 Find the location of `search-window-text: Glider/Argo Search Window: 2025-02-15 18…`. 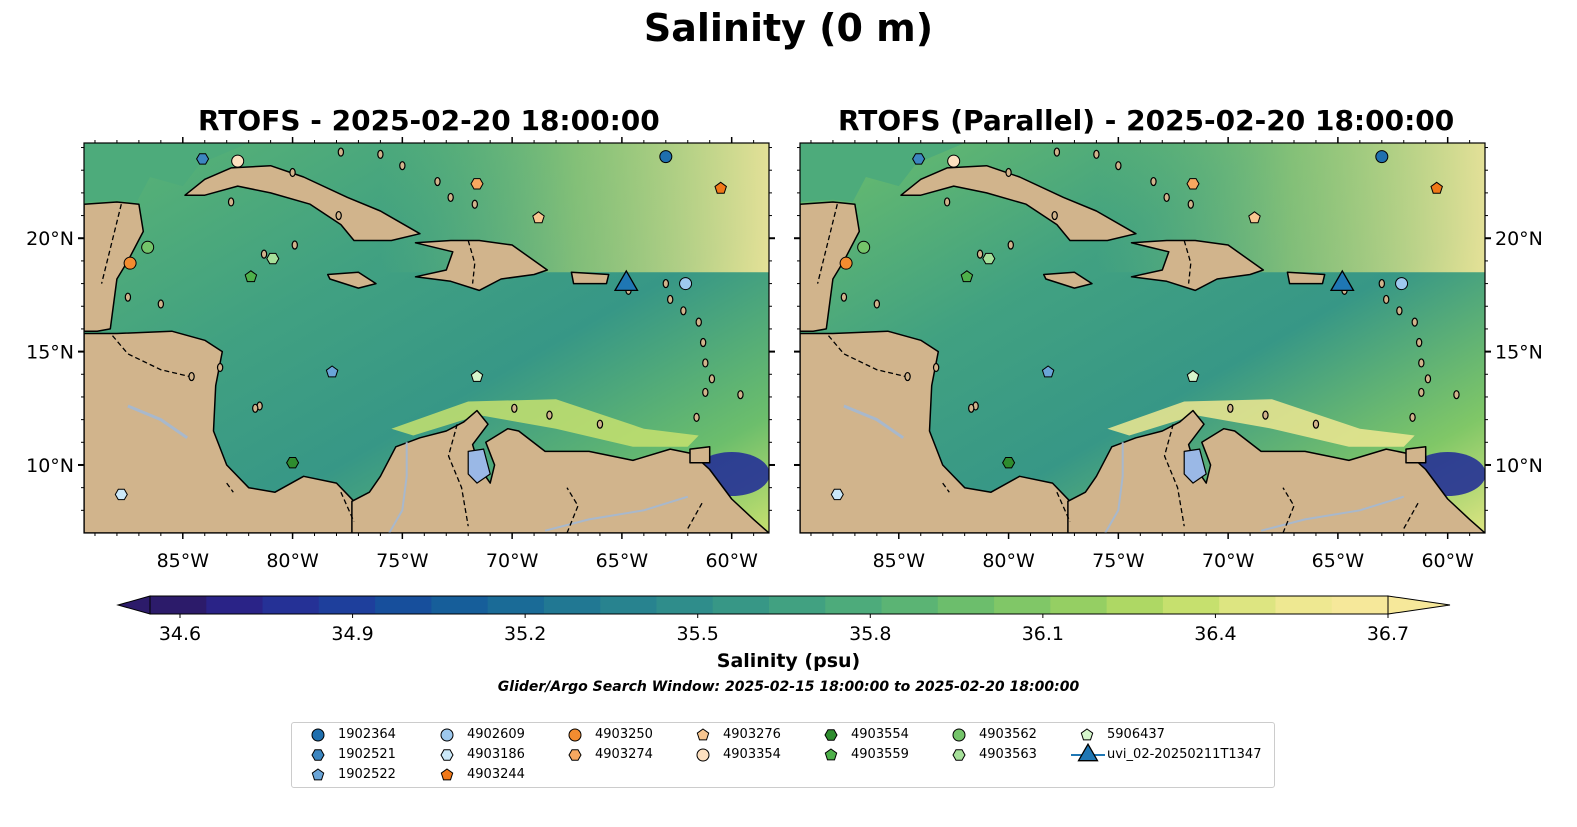

search-window-text: Glider/Argo Search Window: 2025-02-15 18… is located at coordinates (788, 687).